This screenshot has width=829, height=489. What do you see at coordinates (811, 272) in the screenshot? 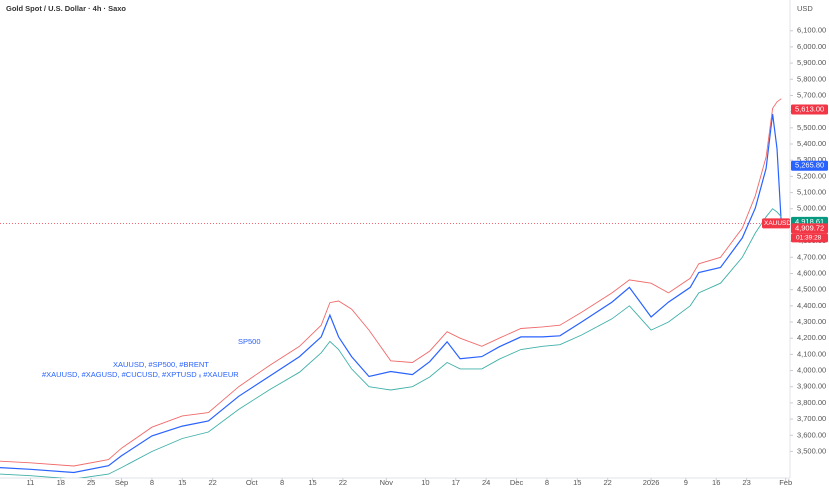
I see `y-tick-label: 4,600.00` at bounding box center [811, 272].